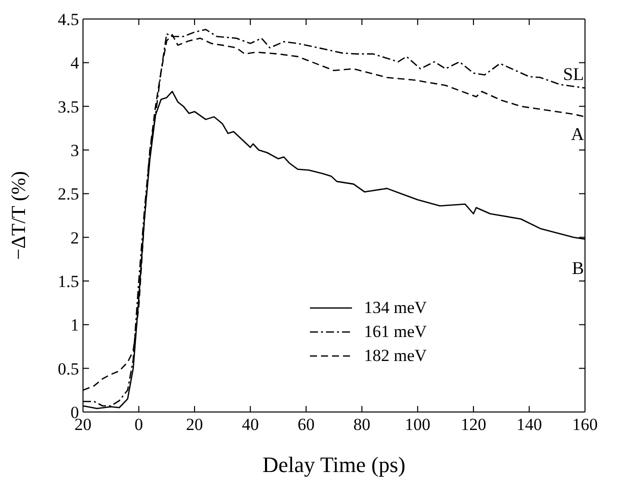 The height and width of the screenshot is (490, 618). Describe the element at coordinates (306, 424) in the screenshot. I see `x-tick-label: 60` at that location.